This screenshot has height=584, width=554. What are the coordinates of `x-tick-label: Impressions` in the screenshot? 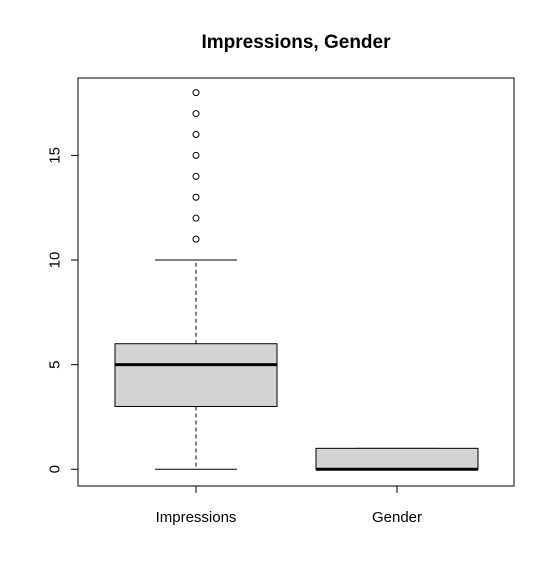 It's located at (196, 517).